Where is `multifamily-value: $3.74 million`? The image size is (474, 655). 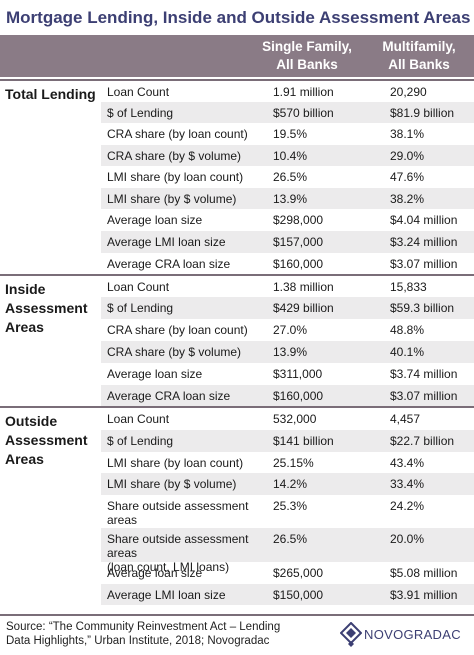
multifamily-value: $3.74 million is located at coordinates (424, 374).